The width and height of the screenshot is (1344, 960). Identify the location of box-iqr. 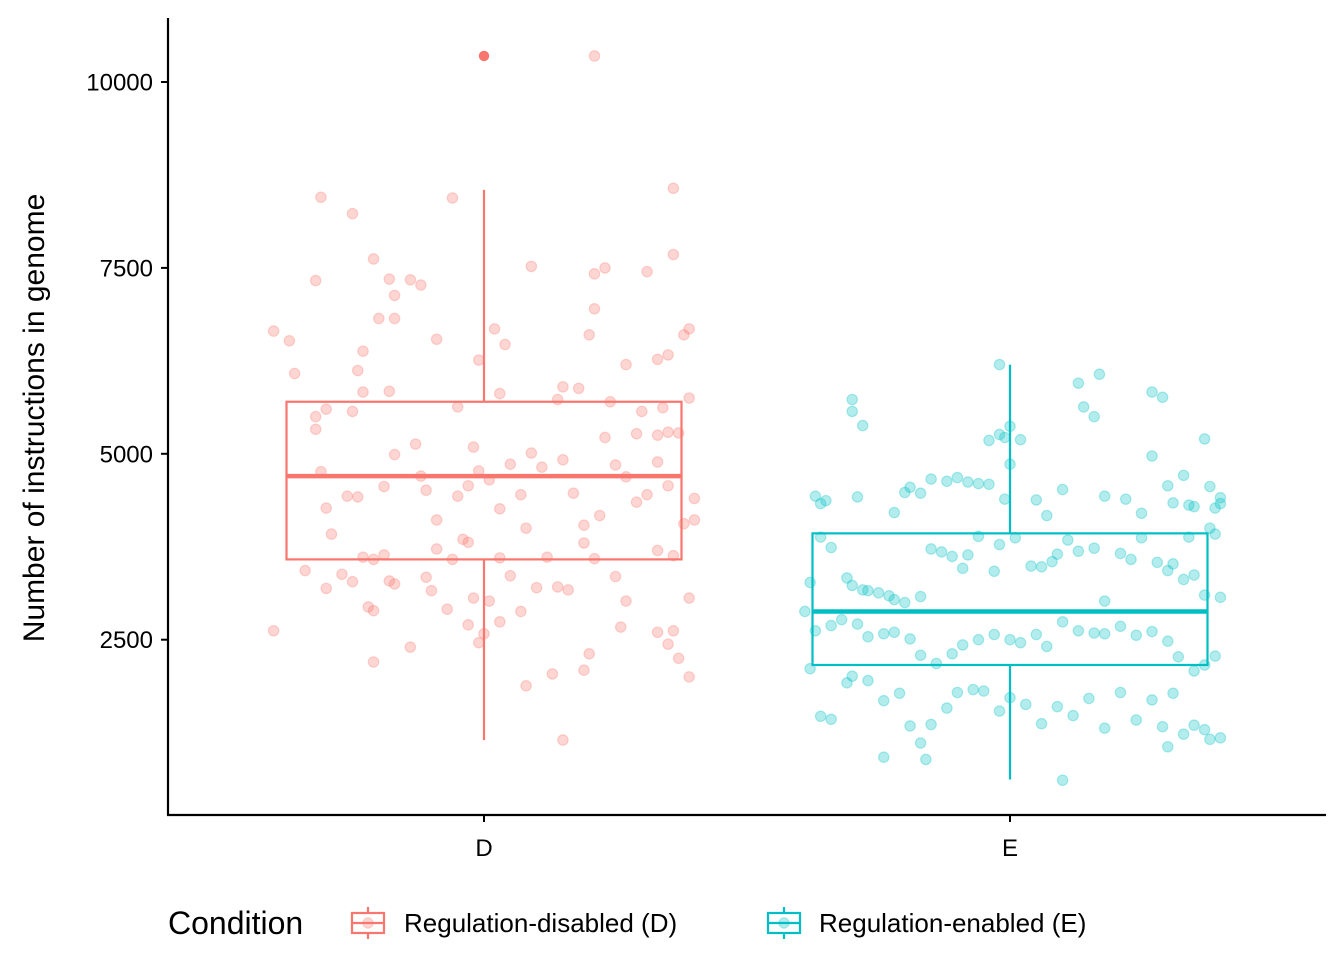
(484, 480).